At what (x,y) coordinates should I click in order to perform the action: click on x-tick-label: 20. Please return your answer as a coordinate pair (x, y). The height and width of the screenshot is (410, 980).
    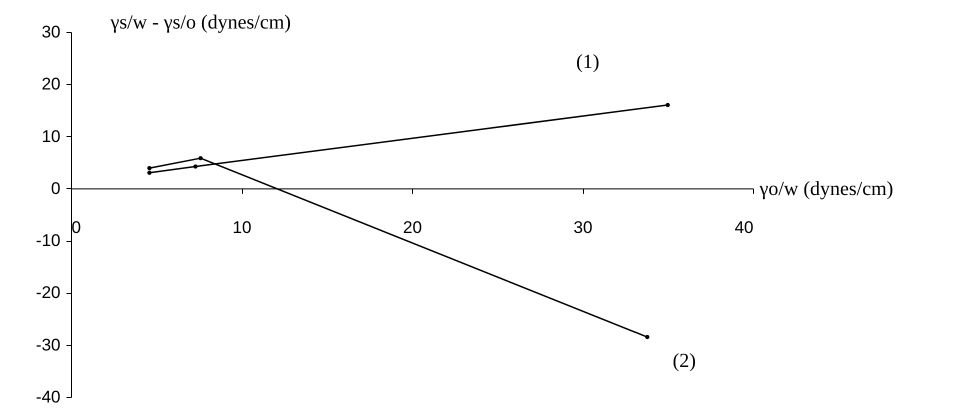
    Looking at the image, I should click on (412, 227).